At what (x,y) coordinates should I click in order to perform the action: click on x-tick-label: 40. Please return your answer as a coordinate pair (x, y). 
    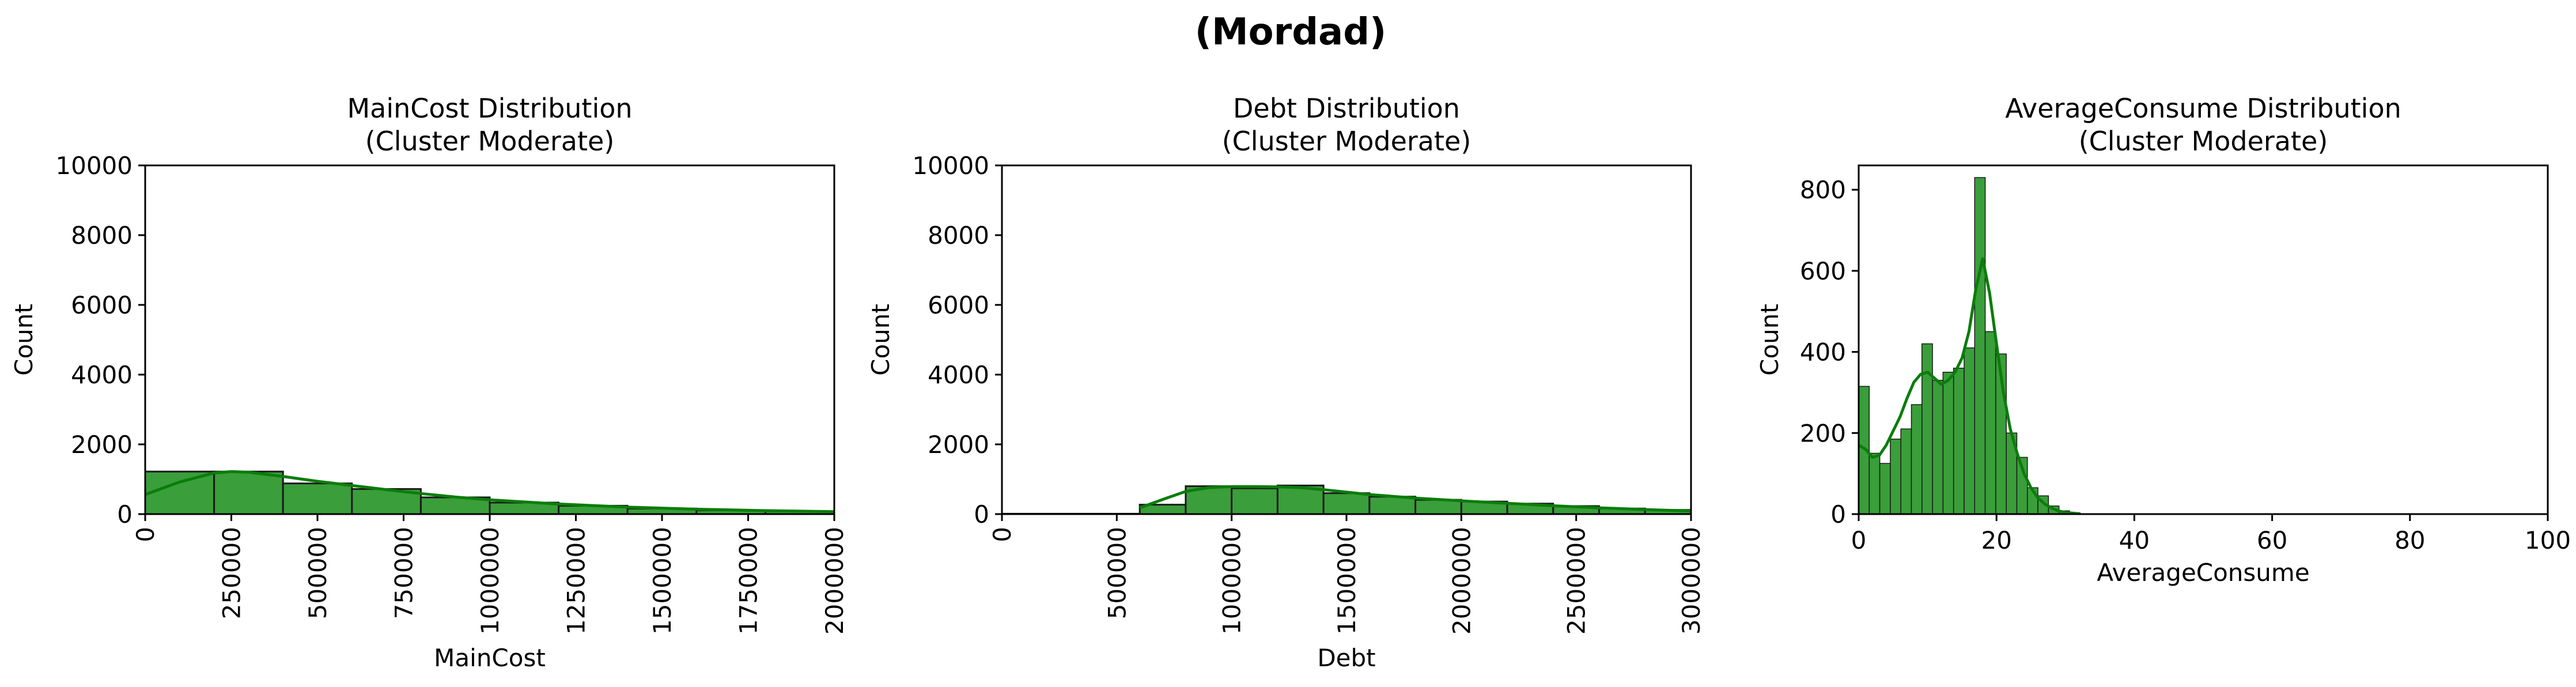
    Looking at the image, I should click on (2134, 540).